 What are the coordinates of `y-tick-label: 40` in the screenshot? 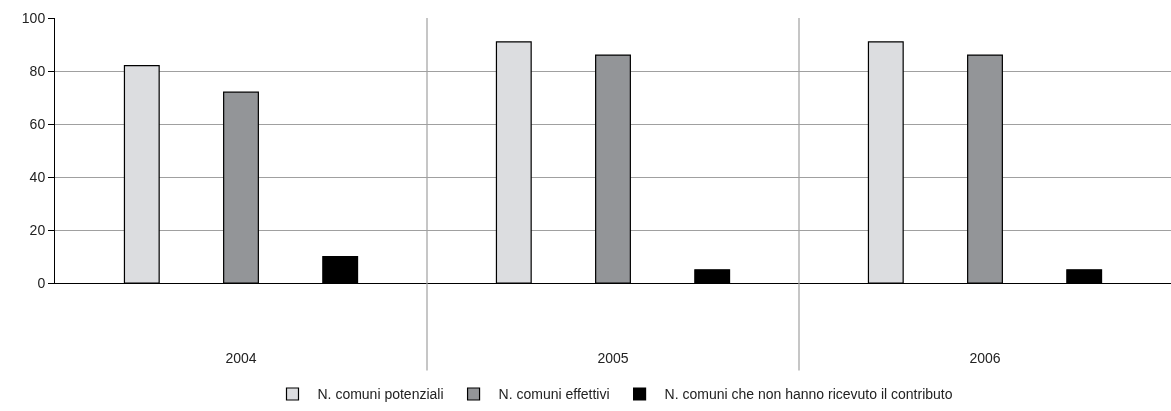 It's located at (37, 176).